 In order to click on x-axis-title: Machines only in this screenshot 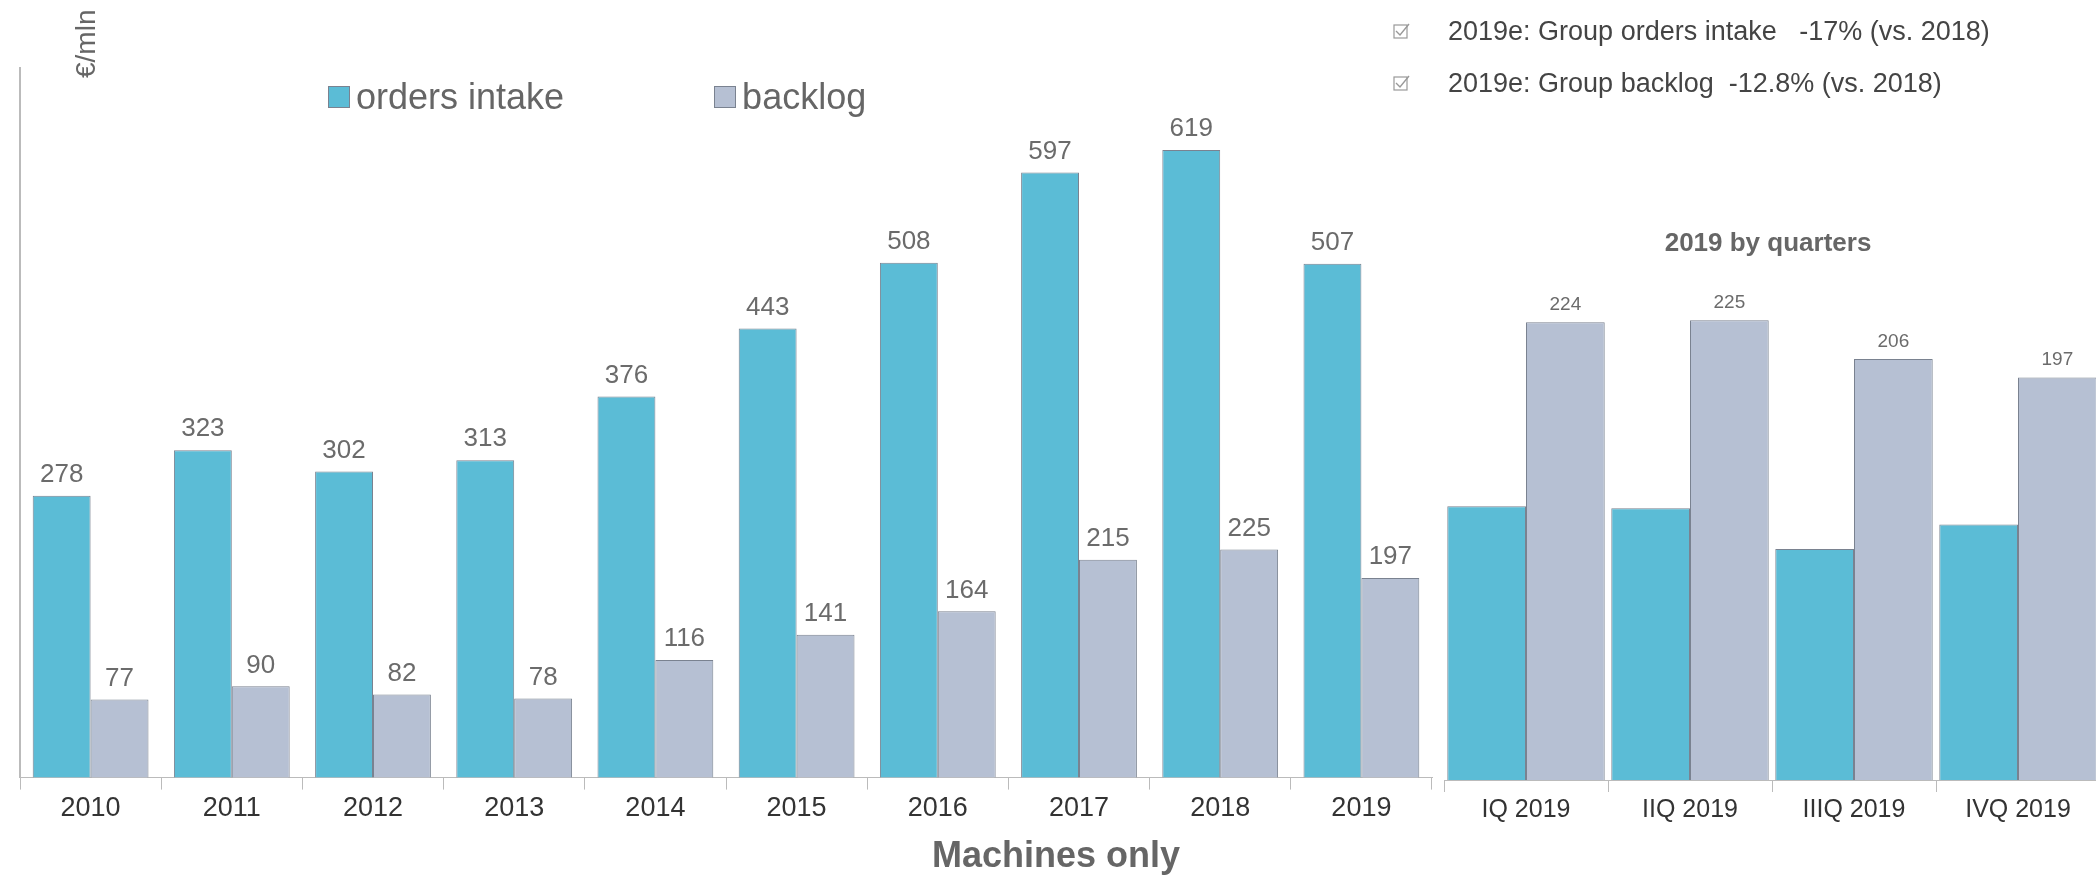, I will do `click(1056, 855)`.